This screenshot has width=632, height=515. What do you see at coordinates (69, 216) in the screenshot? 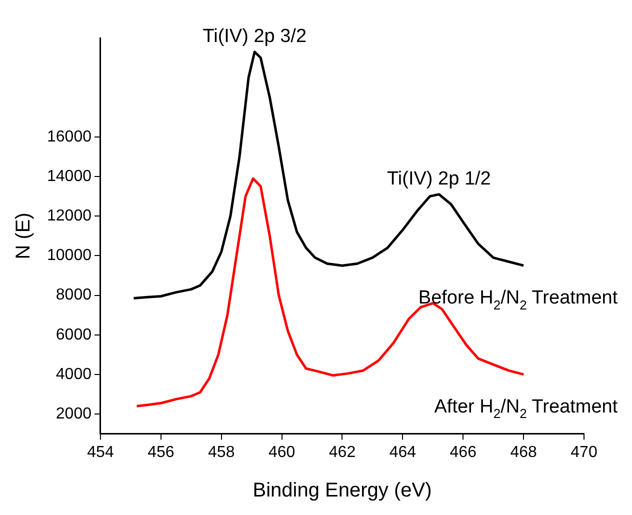
I see `y-tick-label: 12000` at bounding box center [69, 216].